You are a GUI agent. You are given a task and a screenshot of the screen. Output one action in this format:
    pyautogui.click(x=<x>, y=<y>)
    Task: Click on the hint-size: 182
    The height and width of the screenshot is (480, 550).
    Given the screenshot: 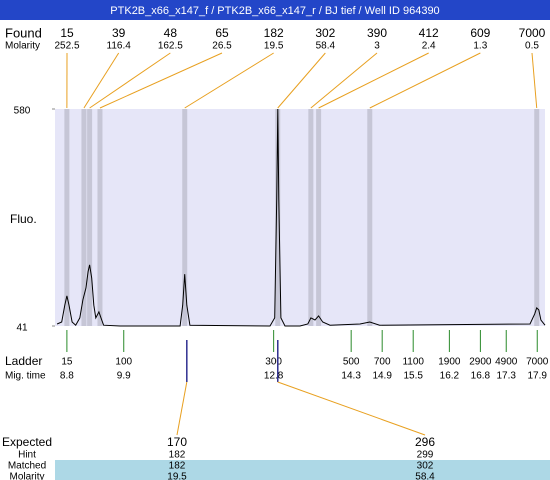 What is the action you would take?
    pyautogui.click(x=177, y=455)
    